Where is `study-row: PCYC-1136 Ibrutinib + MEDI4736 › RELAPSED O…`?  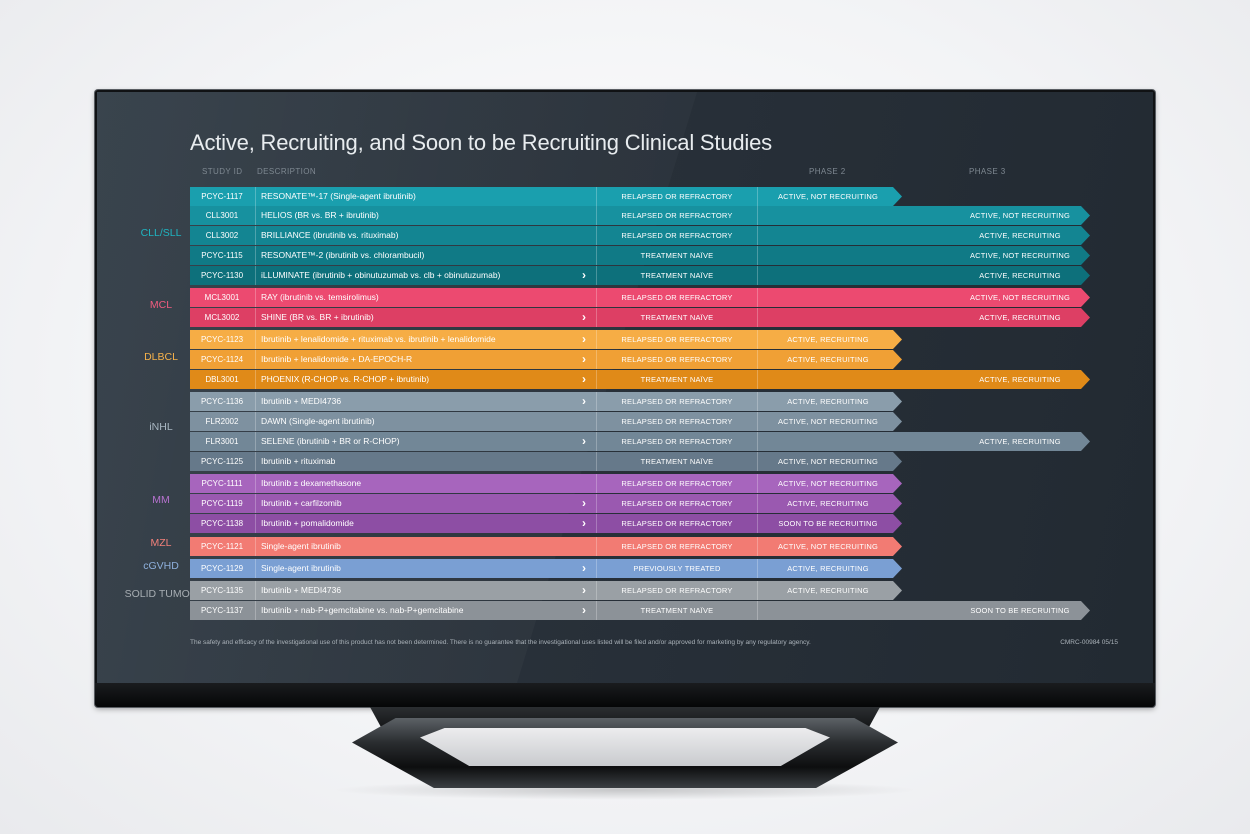 study-row: PCYC-1136 Ibrutinib + MEDI4736 › RELAPSED O… is located at coordinates (546, 401).